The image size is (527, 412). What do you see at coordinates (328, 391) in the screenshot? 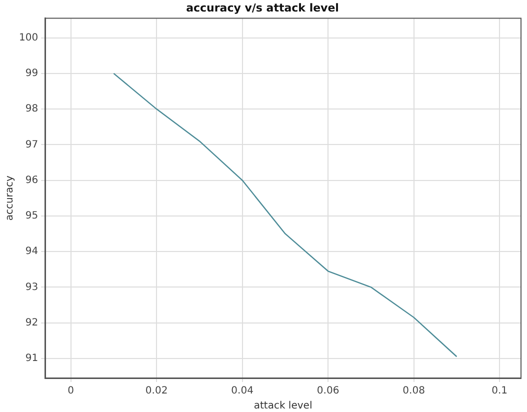
I see `x-tick-label: 0.06` at bounding box center [328, 391].